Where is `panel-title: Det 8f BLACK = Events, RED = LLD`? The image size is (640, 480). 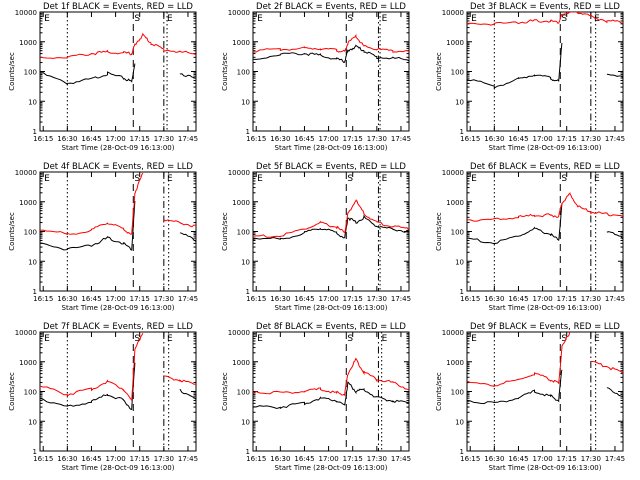
panel-title: Det 8f BLACK = Events, RED = LLD is located at coordinates (331, 327).